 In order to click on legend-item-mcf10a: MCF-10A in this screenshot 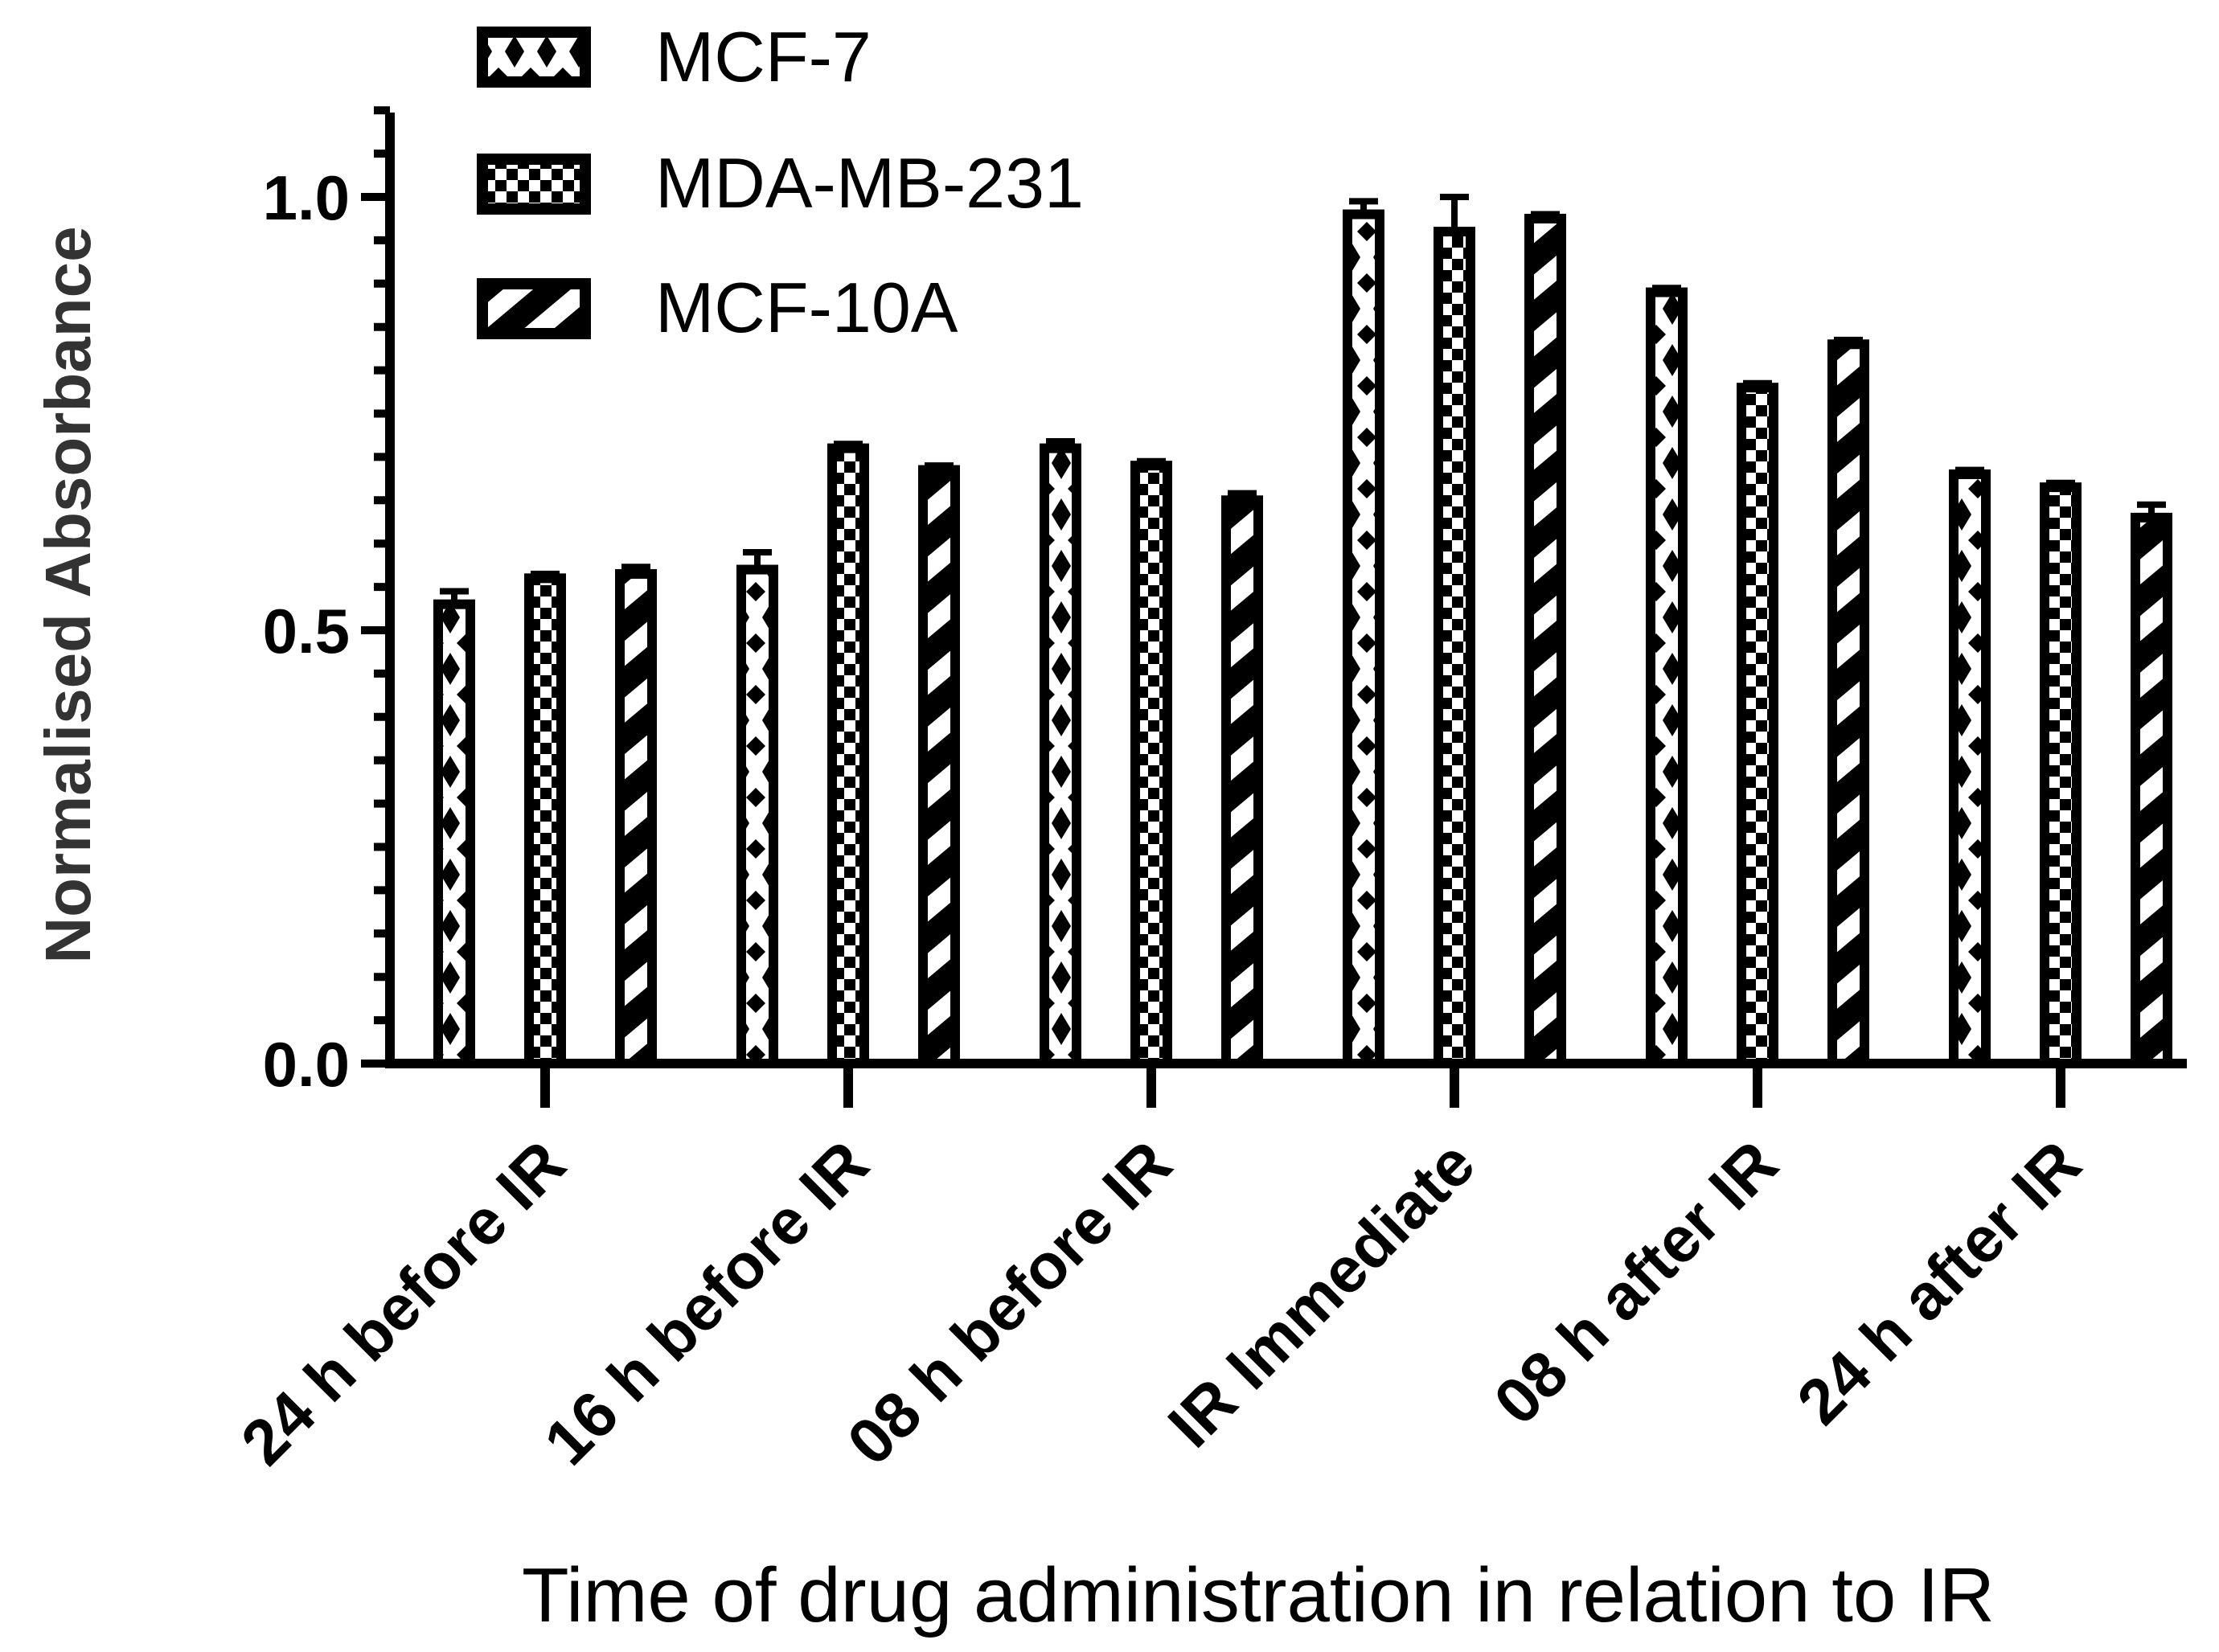, I will do `click(717, 307)`.